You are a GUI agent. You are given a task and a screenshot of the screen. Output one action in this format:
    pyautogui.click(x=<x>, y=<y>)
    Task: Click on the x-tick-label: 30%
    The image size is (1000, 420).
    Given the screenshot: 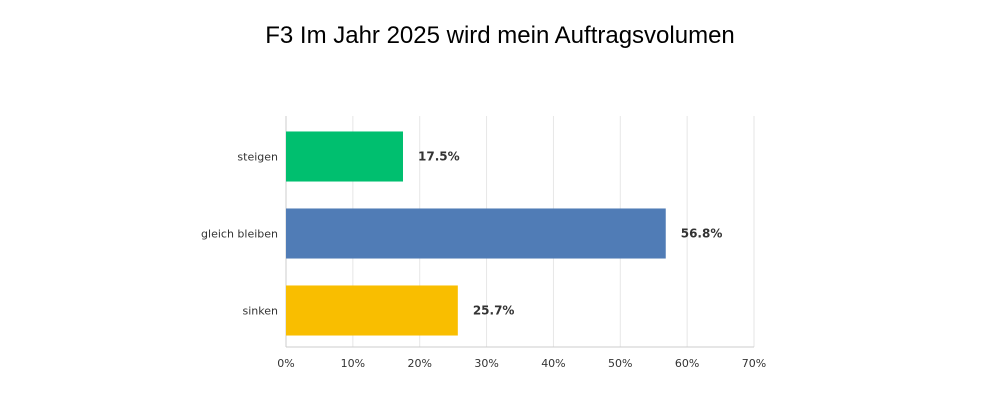 What is the action you would take?
    pyautogui.click(x=486, y=363)
    